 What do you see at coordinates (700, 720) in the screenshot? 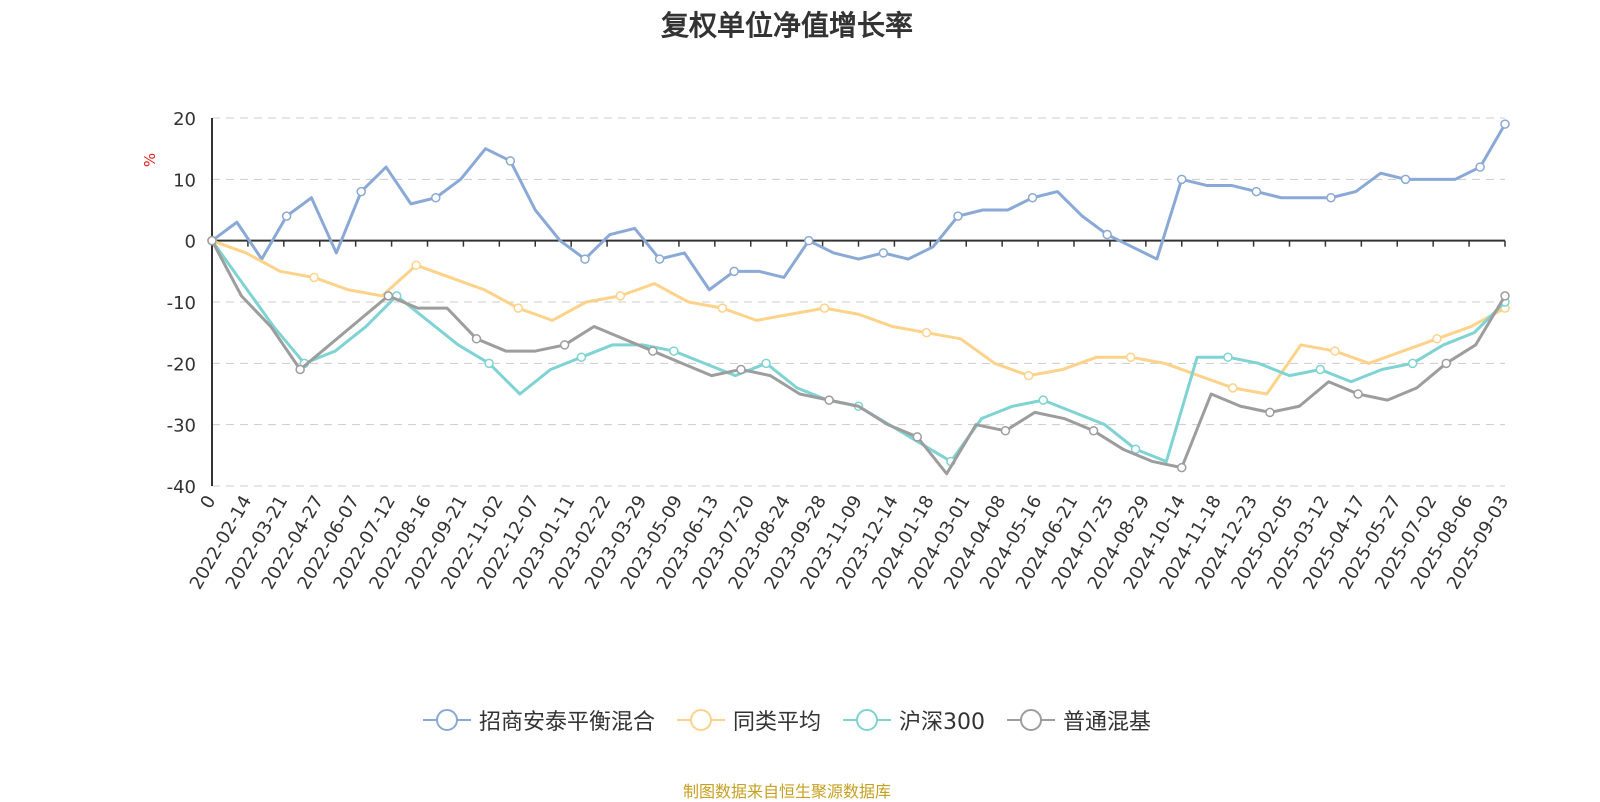
I see `legend-swatch-peer-average` at bounding box center [700, 720].